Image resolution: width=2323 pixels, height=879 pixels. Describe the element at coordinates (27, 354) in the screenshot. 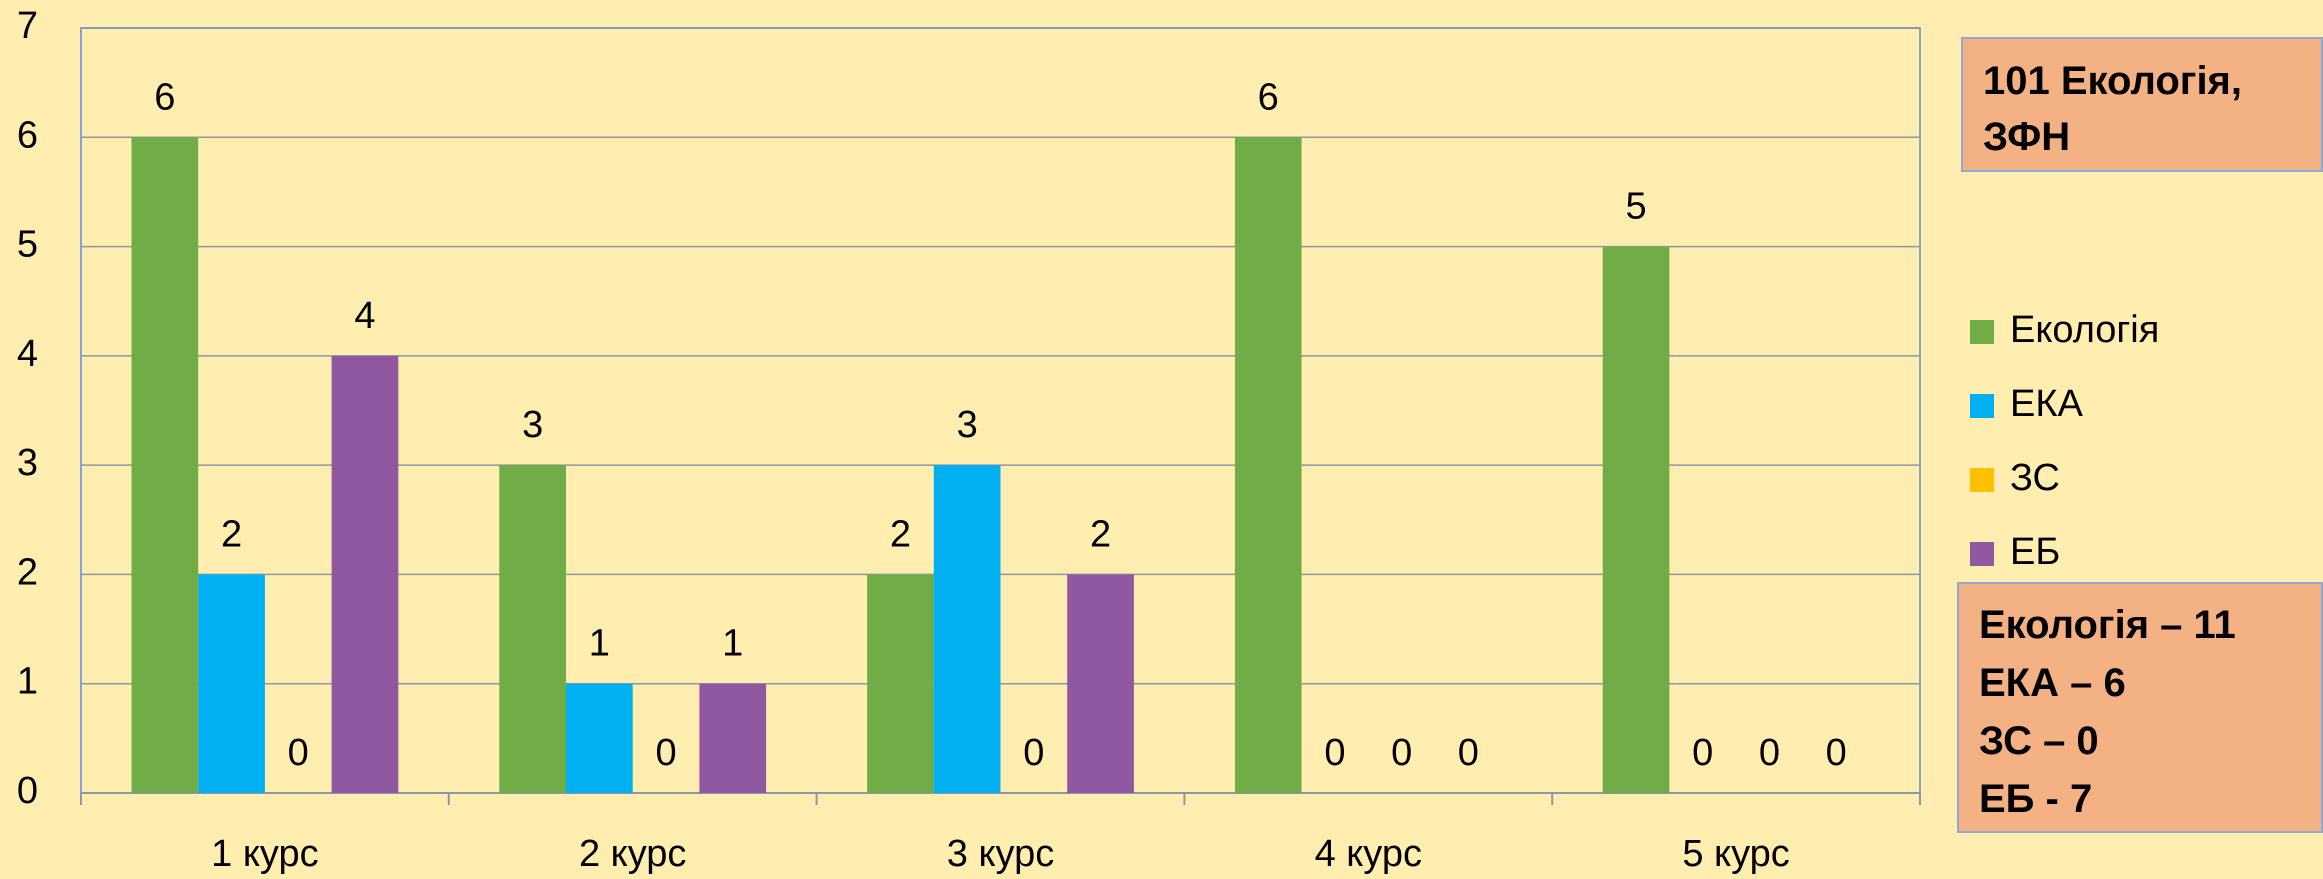

I see `y-tick-label: 4` at that location.